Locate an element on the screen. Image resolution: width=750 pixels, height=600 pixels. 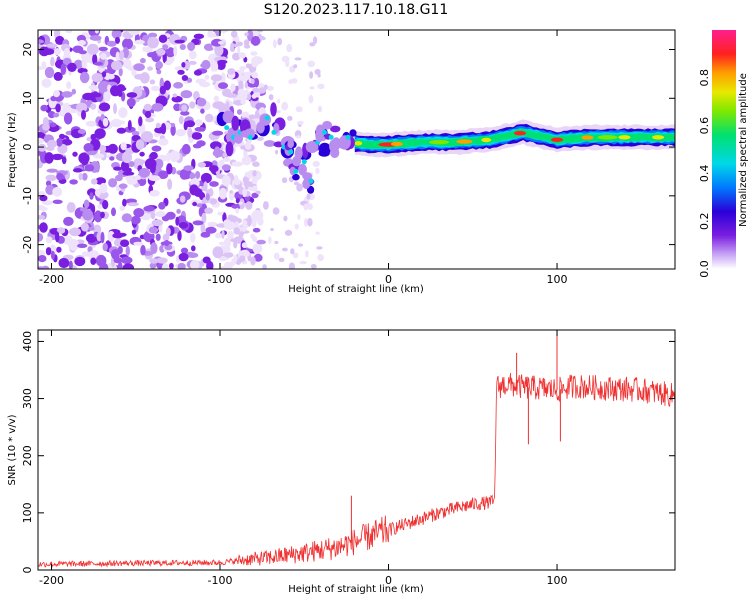
y-tick-label: 0 is located at coordinates (27, 147).